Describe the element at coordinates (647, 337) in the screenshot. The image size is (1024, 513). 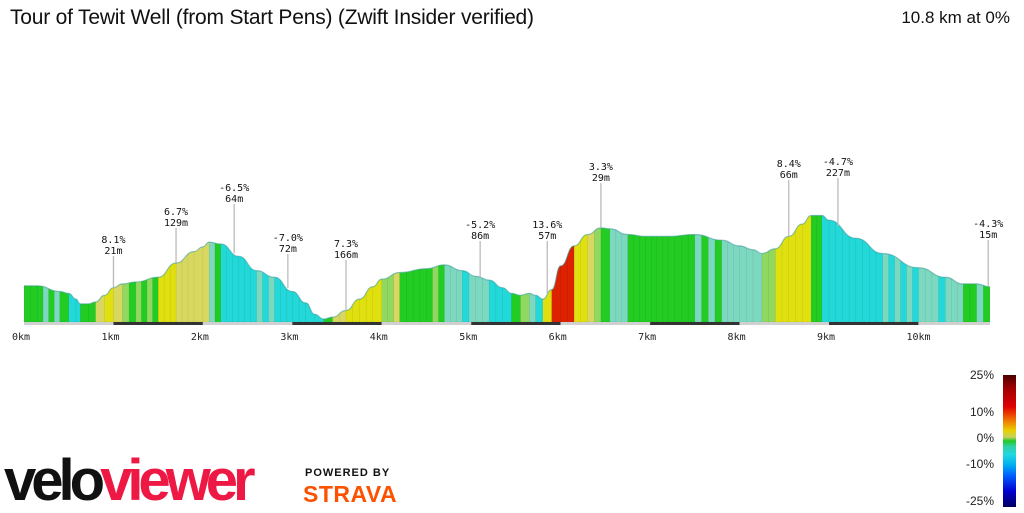
I see `x-tick-label: 7km` at that location.